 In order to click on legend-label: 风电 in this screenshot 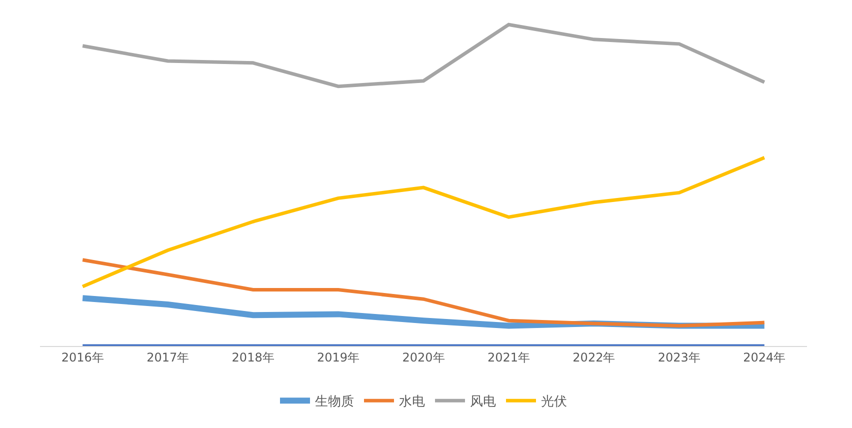, I will do `click(483, 402)`.